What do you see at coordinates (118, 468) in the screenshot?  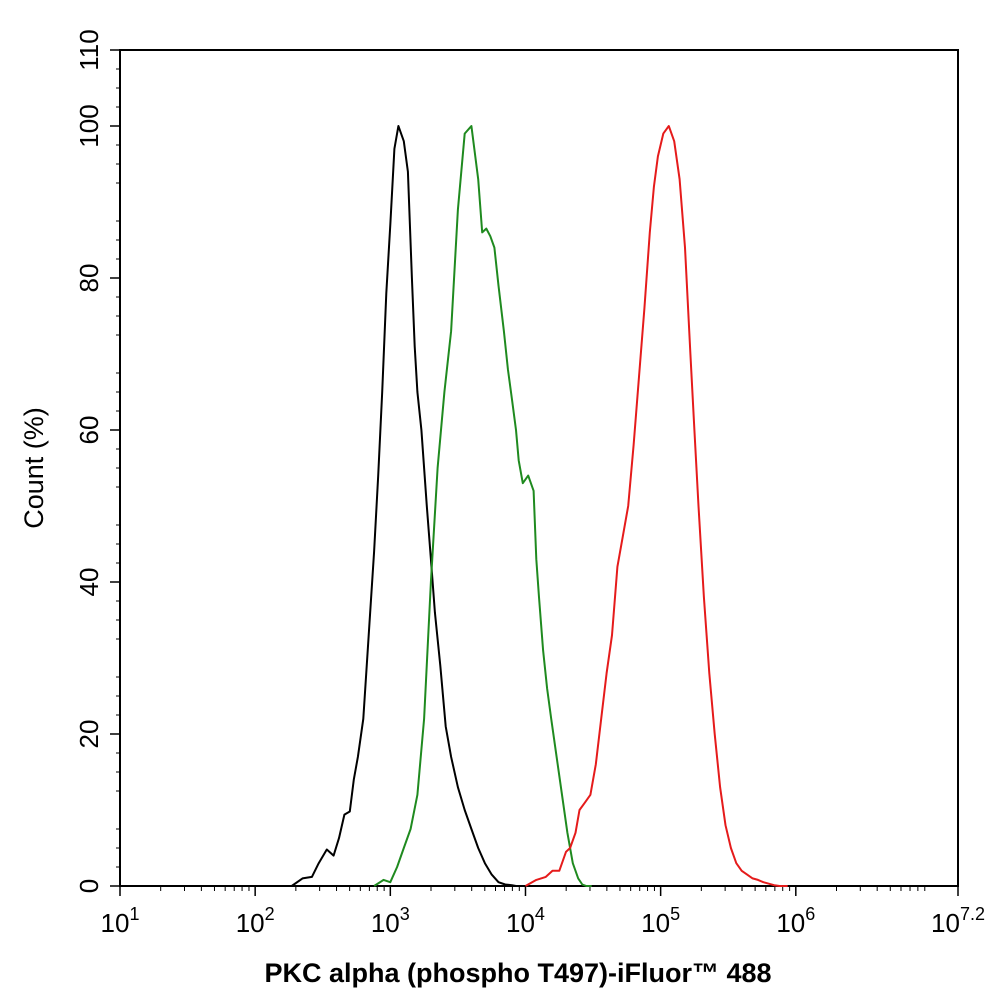 I see `y-minor-ticks` at bounding box center [118, 468].